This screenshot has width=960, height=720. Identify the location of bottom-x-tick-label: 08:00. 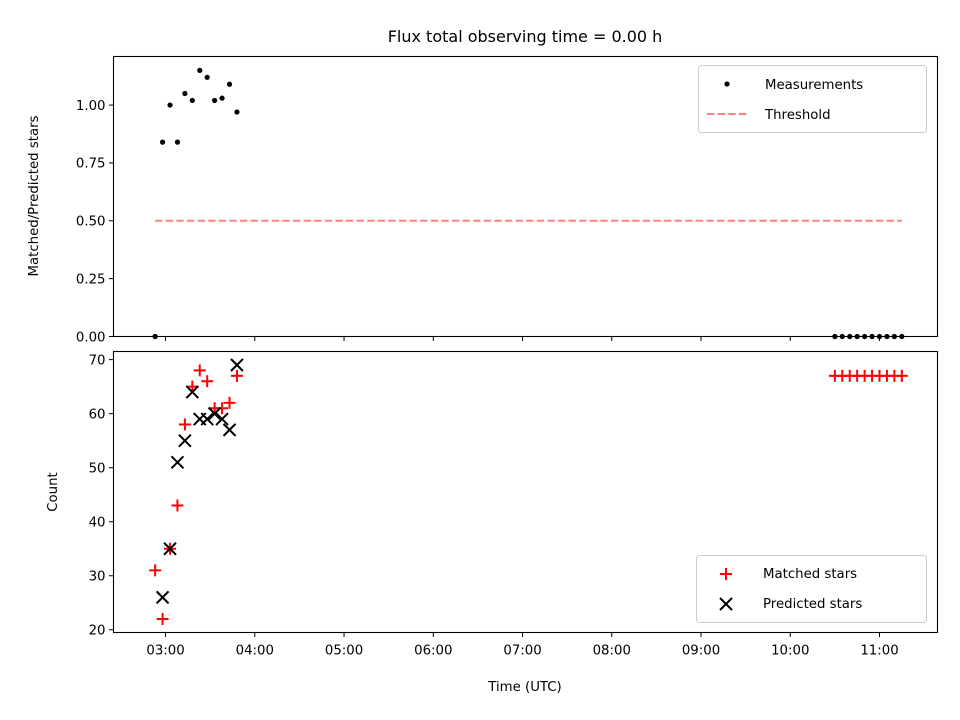
(612, 651).